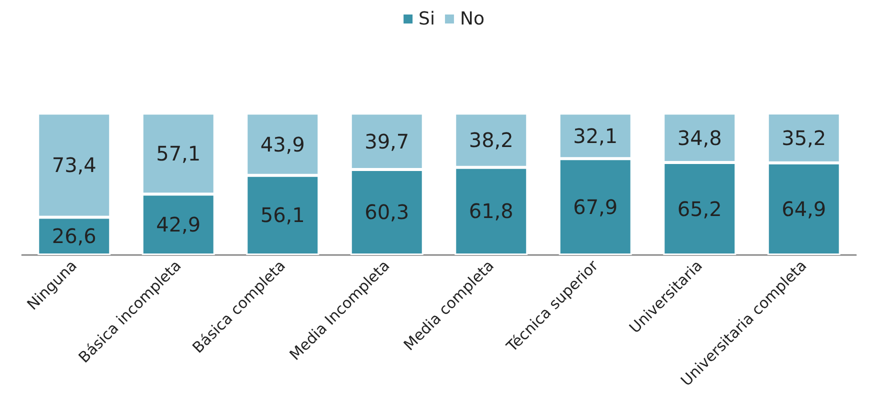 The width and height of the screenshot is (886, 420). What do you see at coordinates (804, 208) in the screenshot?
I see `data-label: 64,9` at bounding box center [804, 208].